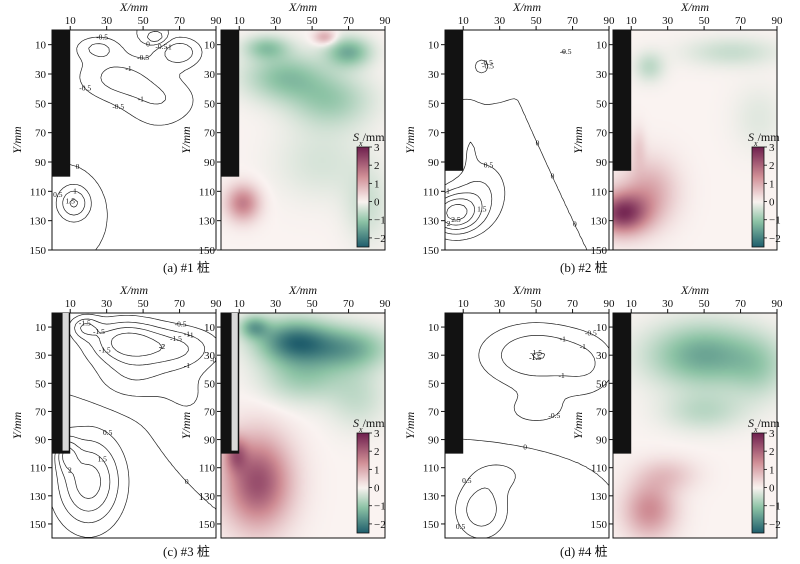 Image resolution: width=800 pixels, height=564 pixels. What do you see at coordinates (161, 46) in the screenshot?
I see `panel-1-contour-label: -0.5` at bounding box center [161, 46].